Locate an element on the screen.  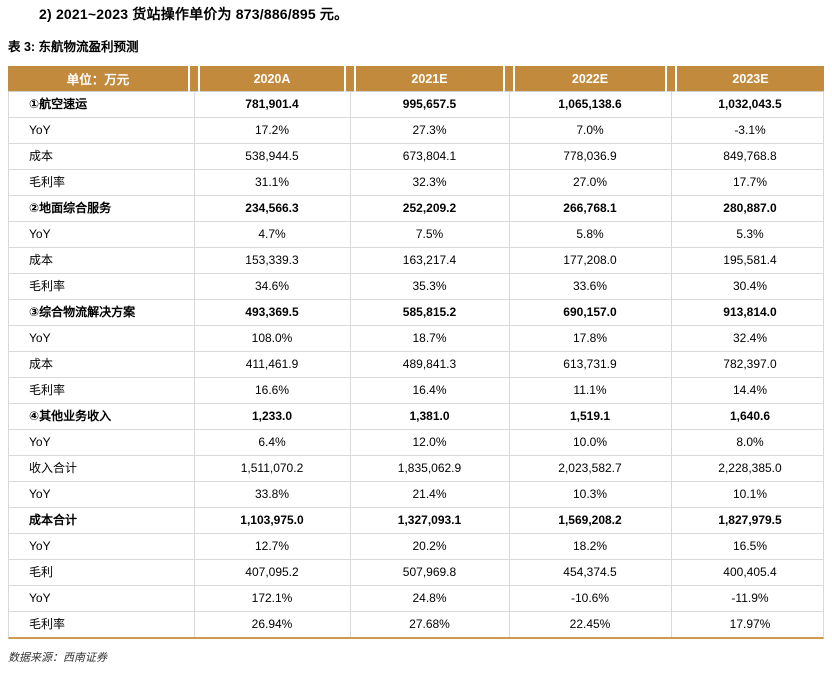
cell-value: 17.2% is located at coordinates (272, 131).